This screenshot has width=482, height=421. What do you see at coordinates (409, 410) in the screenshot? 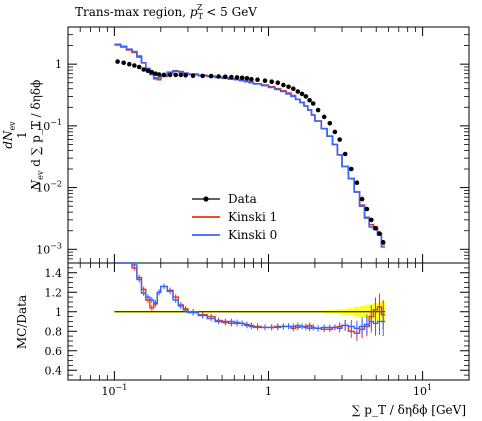
I see `x-axis-label: ∑ p_T / δηδϕ [GeV]` at bounding box center [409, 410].